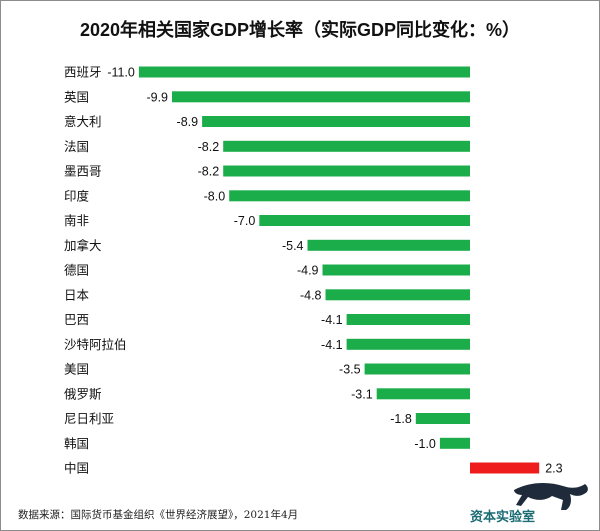  Describe the element at coordinates (553, 469) in the screenshot. I see `value-label-16: 2.3` at that location.